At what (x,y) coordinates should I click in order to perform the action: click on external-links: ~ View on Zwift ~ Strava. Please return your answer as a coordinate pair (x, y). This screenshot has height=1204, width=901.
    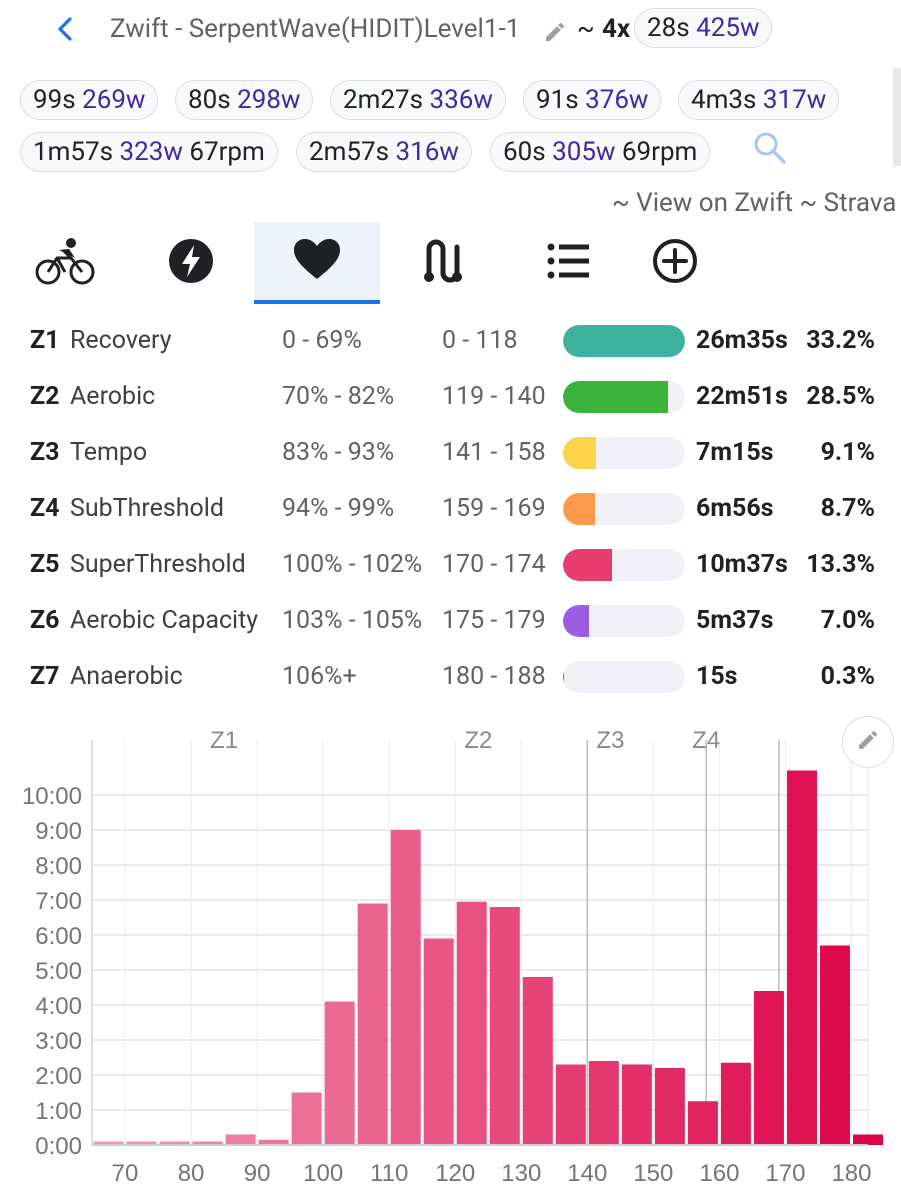
    Looking at the image, I should click on (754, 203).